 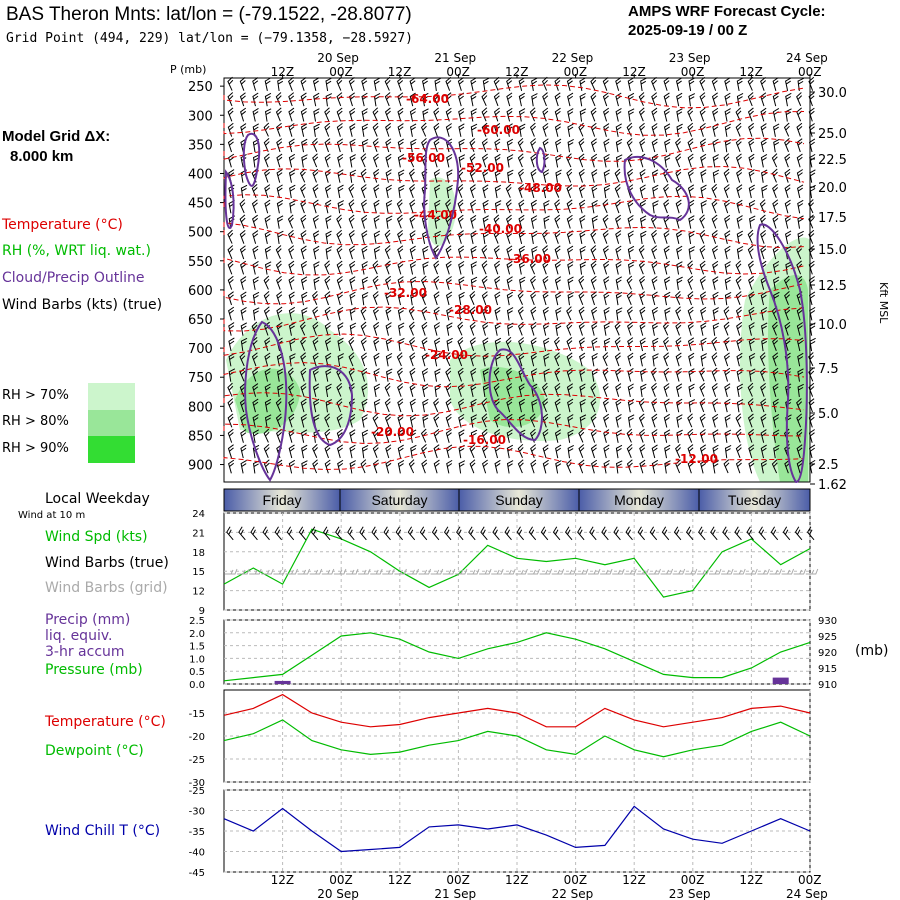 I want to click on pressure-tick-label: 350, so click(x=200, y=145).